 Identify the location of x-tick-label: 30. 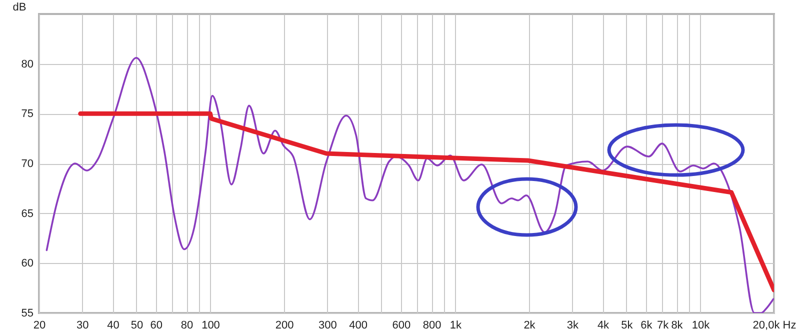
(82, 326).